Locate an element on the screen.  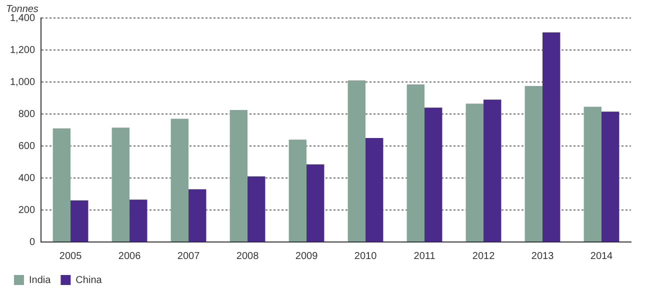
x-tick-label: 2008 is located at coordinates (248, 256).